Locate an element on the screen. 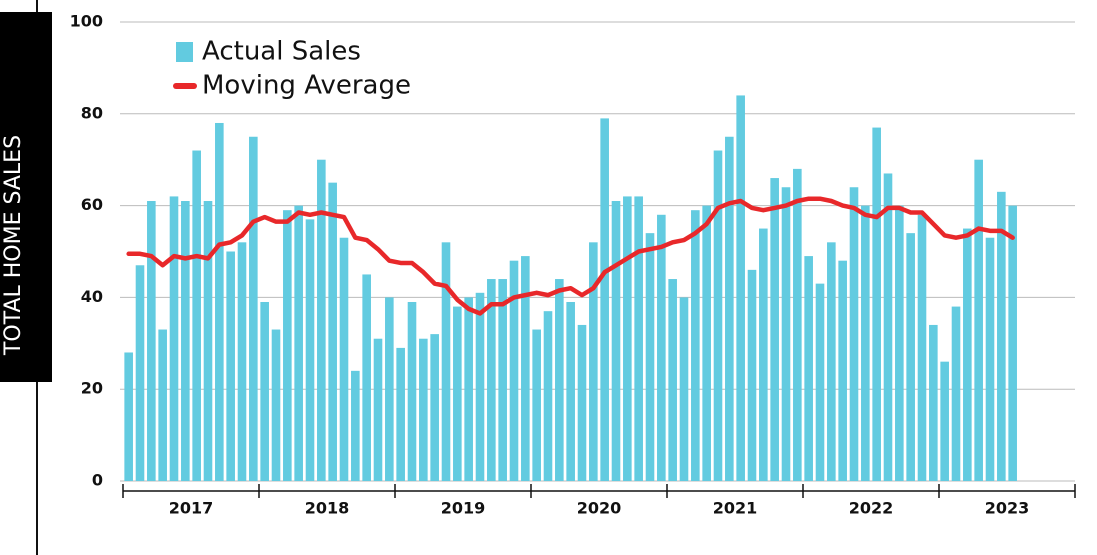  legend-swatch is located at coordinates (184, 52).